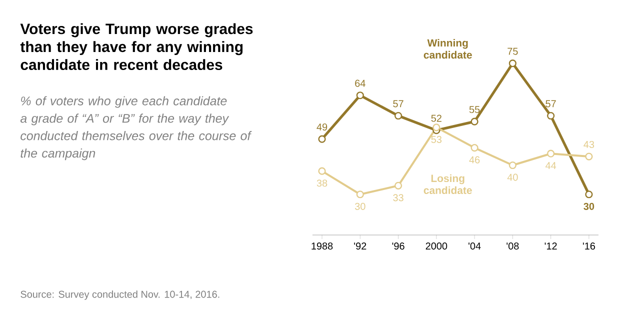 The image size is (640, 320). Describe the element at coordinates (360, 246) in the screenshot. I see `x-tick-label: '92` at that location.